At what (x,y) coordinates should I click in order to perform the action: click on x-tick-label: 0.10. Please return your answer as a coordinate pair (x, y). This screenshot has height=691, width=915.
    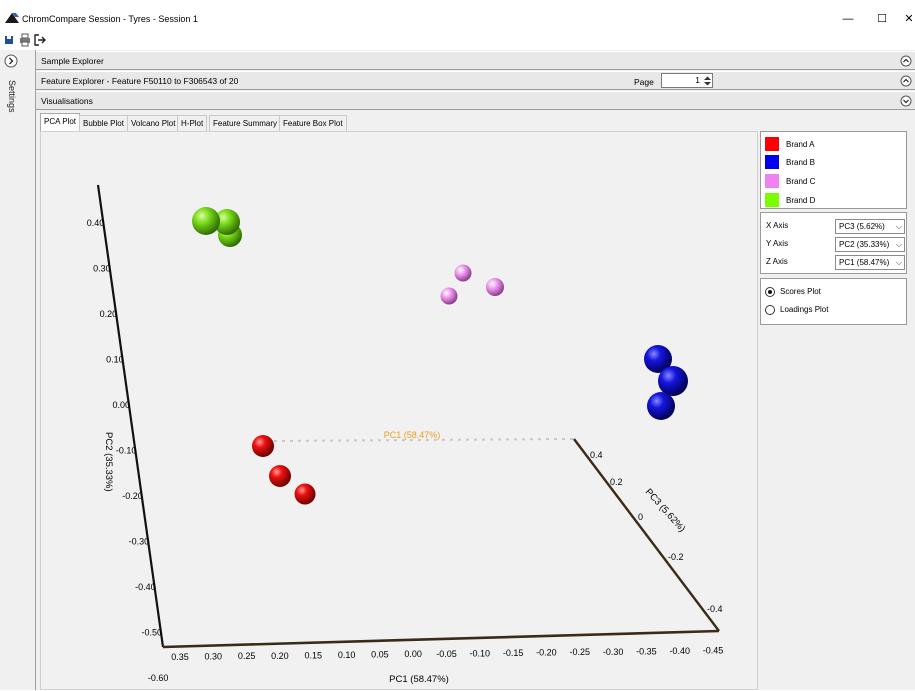
    Looking at the image, I should click on (347, 655).